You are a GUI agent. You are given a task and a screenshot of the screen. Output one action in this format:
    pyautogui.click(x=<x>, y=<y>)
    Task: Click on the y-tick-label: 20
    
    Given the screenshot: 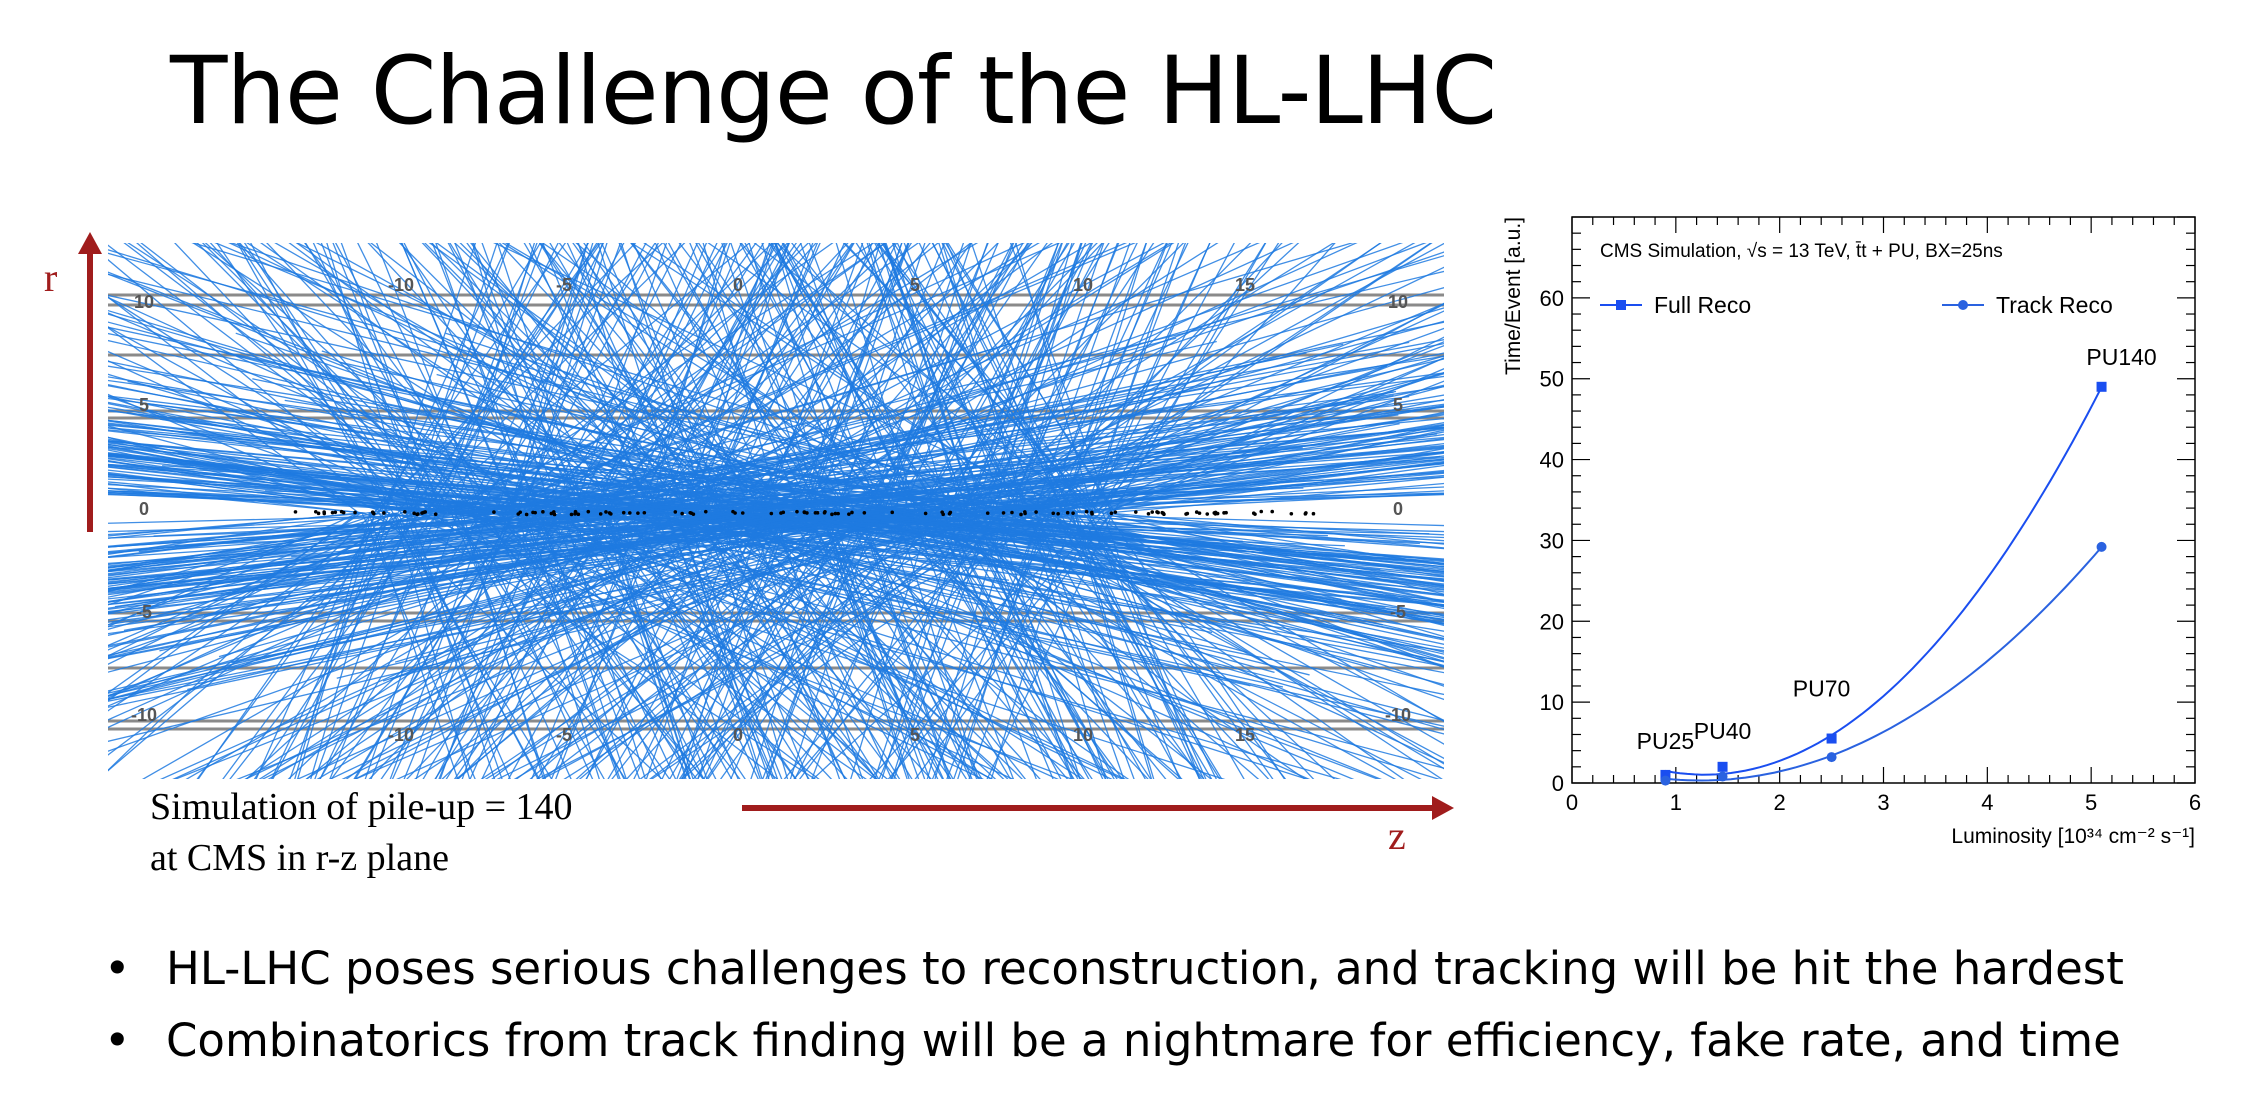 What is the action you would take?
    pyautogui.click(x=1552, y=621)
    